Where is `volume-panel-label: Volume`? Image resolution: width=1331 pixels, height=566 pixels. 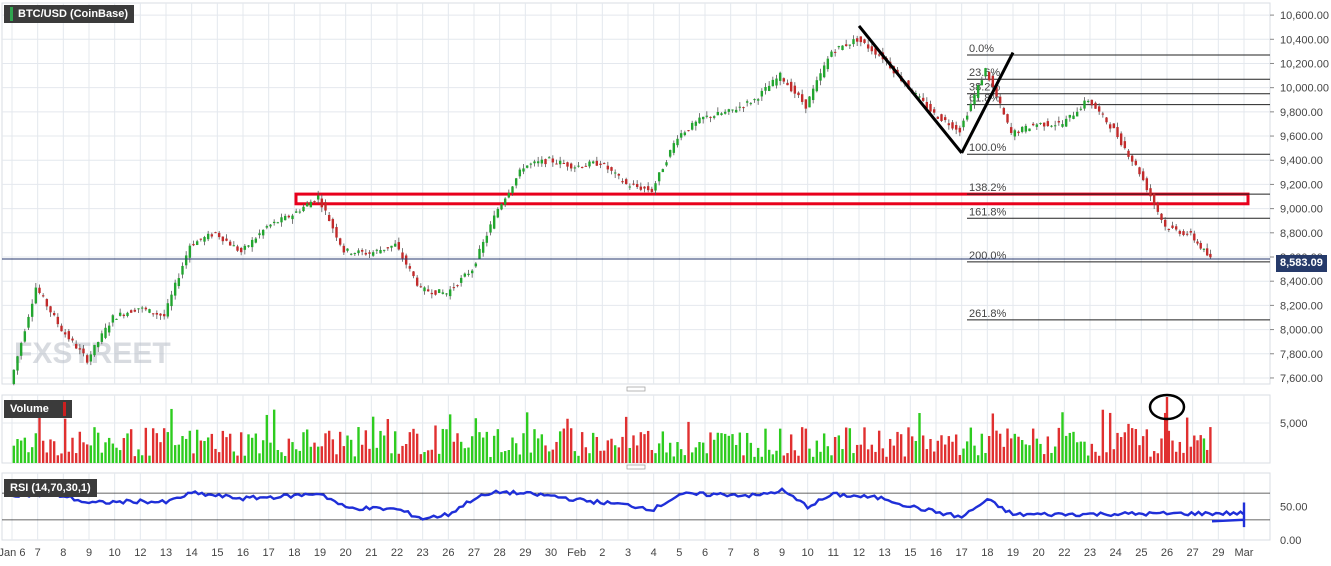 volume-panel-label: Volume is located at coordinates (29, 409).